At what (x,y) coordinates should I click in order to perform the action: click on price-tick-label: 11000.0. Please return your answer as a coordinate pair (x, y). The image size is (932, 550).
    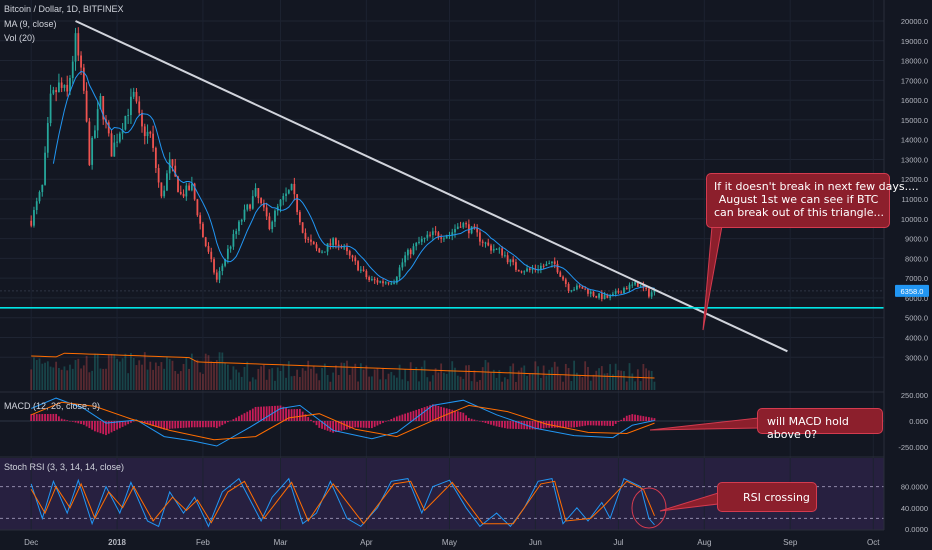
    Looking at the image, I should click on (914, 199).